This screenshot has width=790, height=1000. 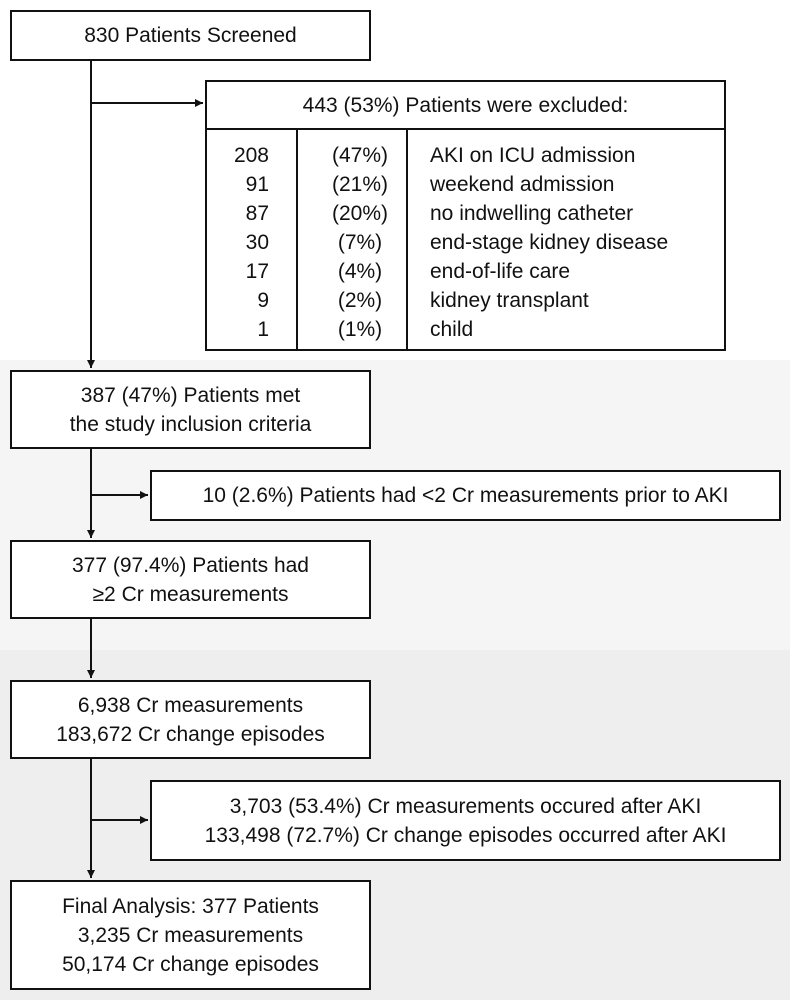 I want to click on final-line-3: 50,174 Cr change episodes, so click(x=190, y=964).